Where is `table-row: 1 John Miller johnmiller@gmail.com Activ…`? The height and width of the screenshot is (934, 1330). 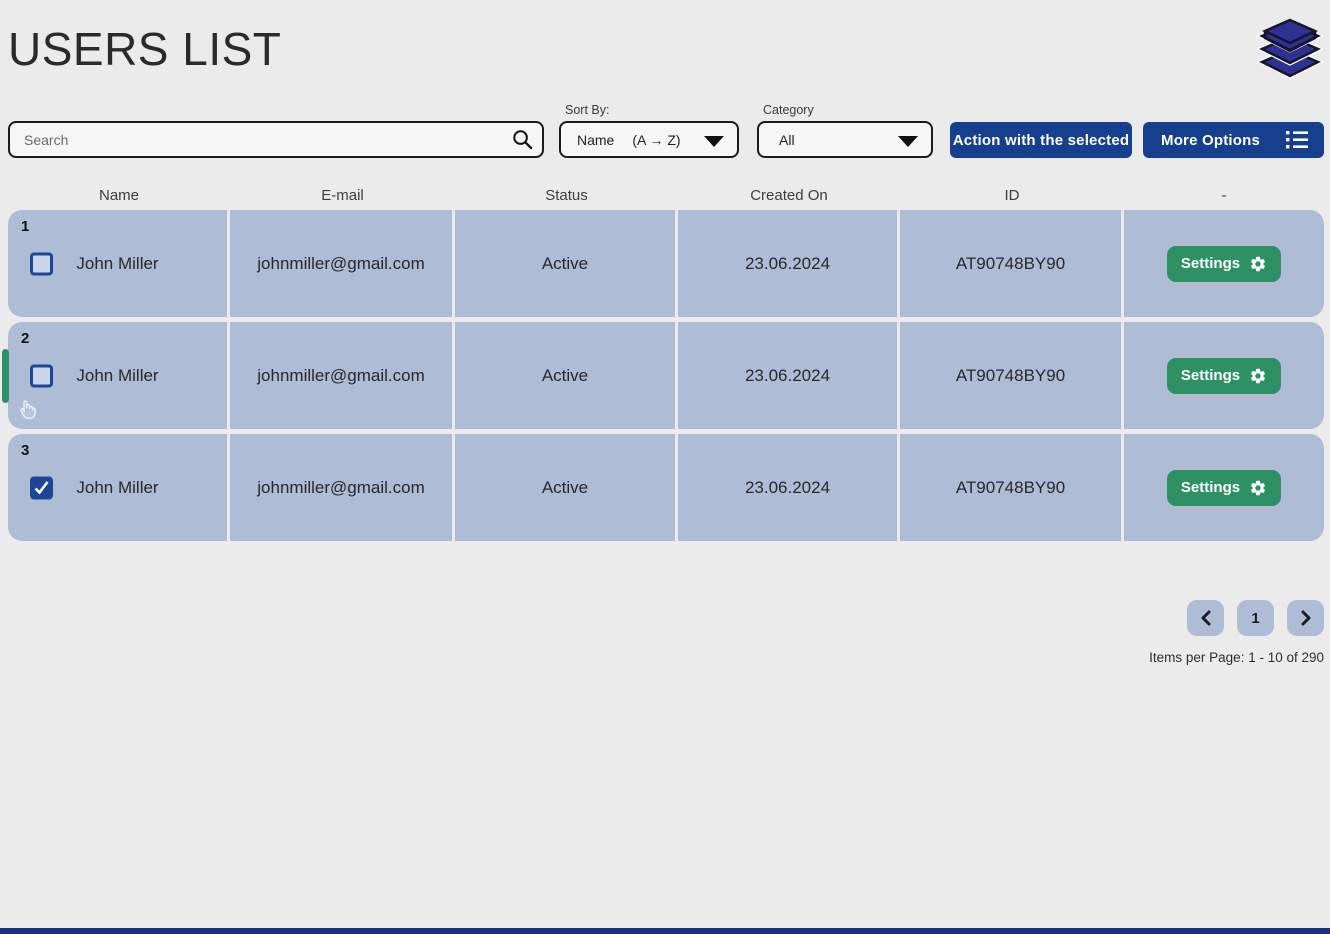 table-row: 1 John Miller johnmiller@gmail.com Activ… is located at coordinates (666, 263).